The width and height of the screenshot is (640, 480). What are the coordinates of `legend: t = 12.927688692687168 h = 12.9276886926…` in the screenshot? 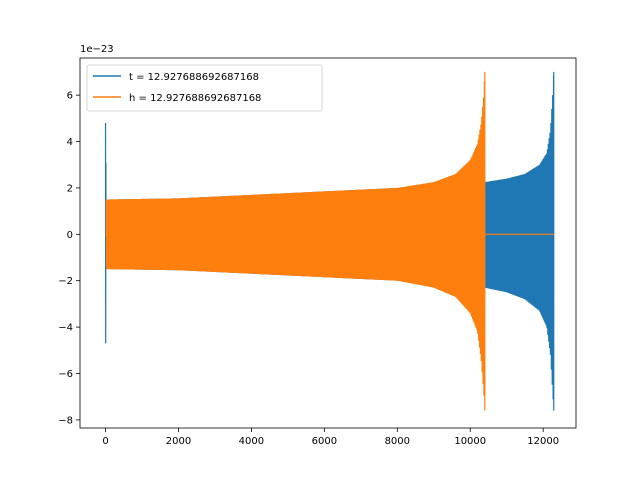 It's located at (204, 88).